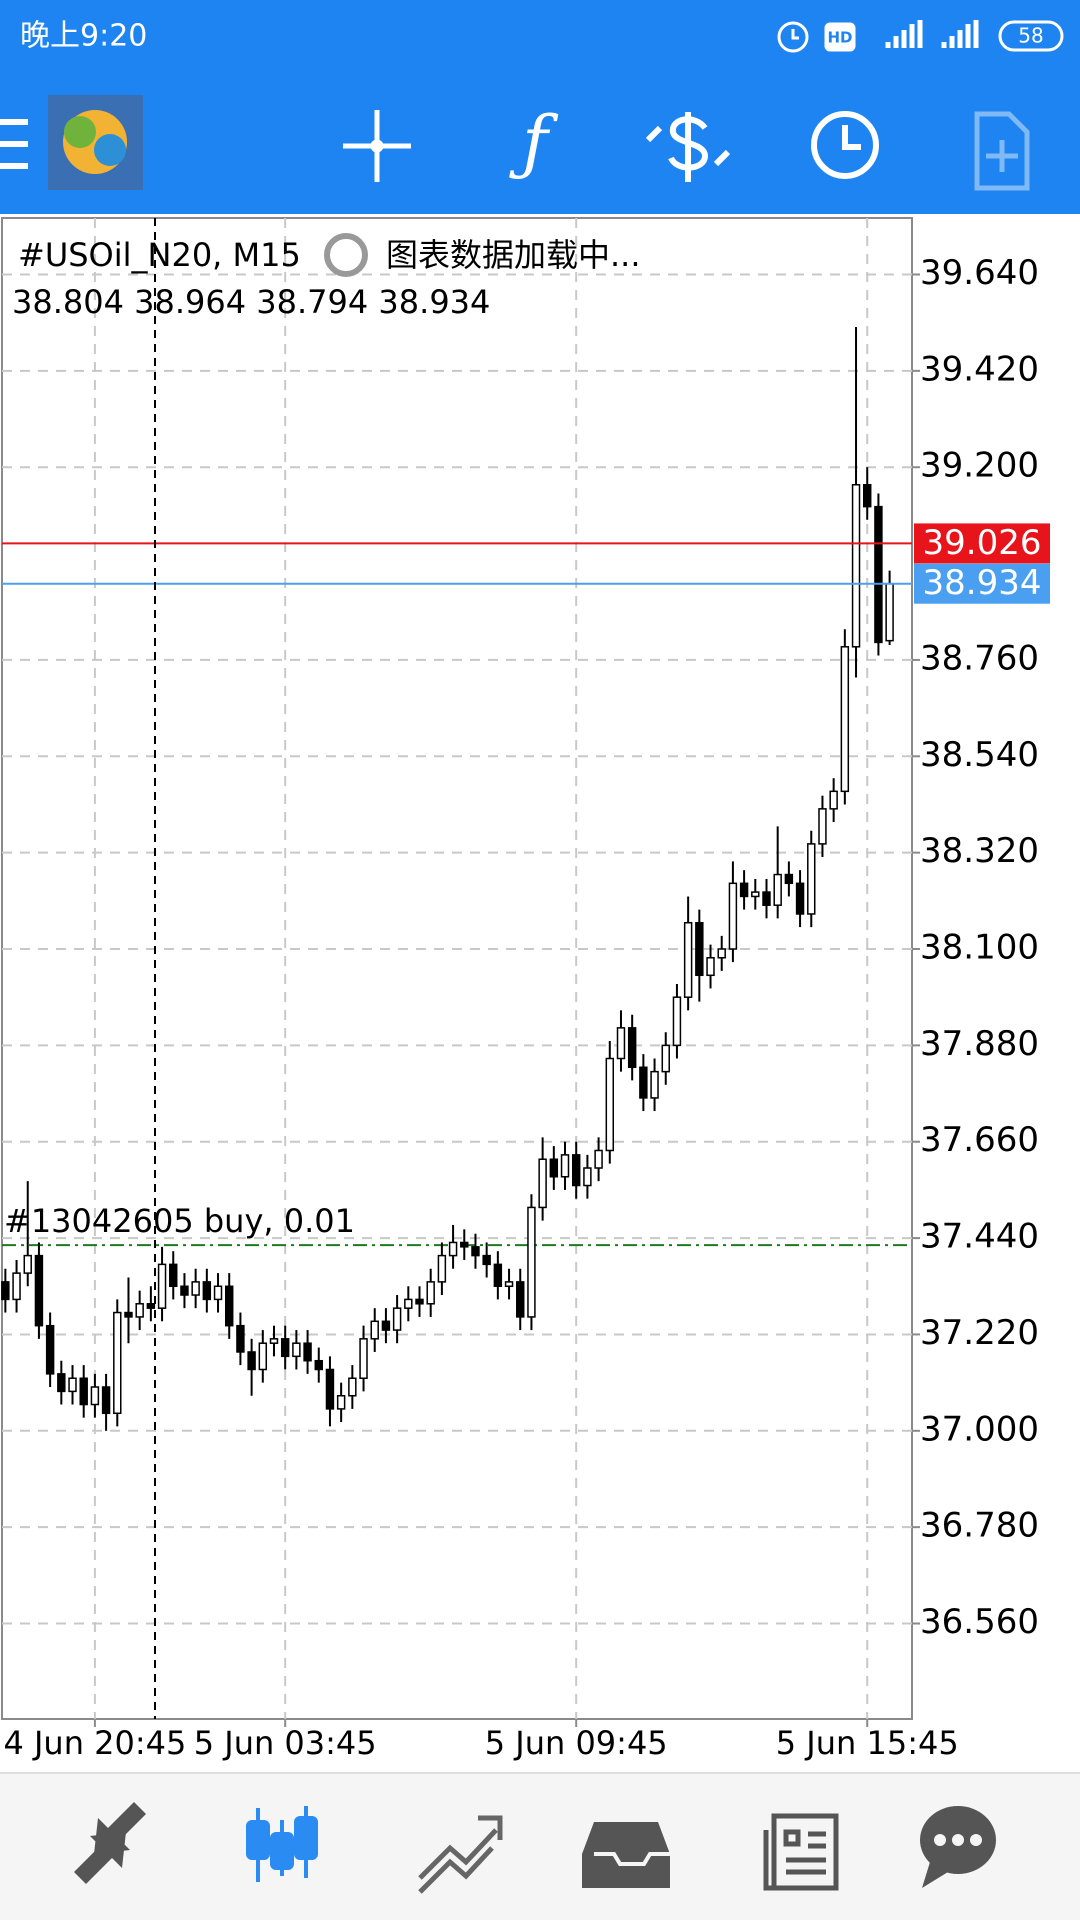  What do you see at coordinates (377, 146) in the screenshot?
I see `crosshair-button` at bounding box center [377, 146].